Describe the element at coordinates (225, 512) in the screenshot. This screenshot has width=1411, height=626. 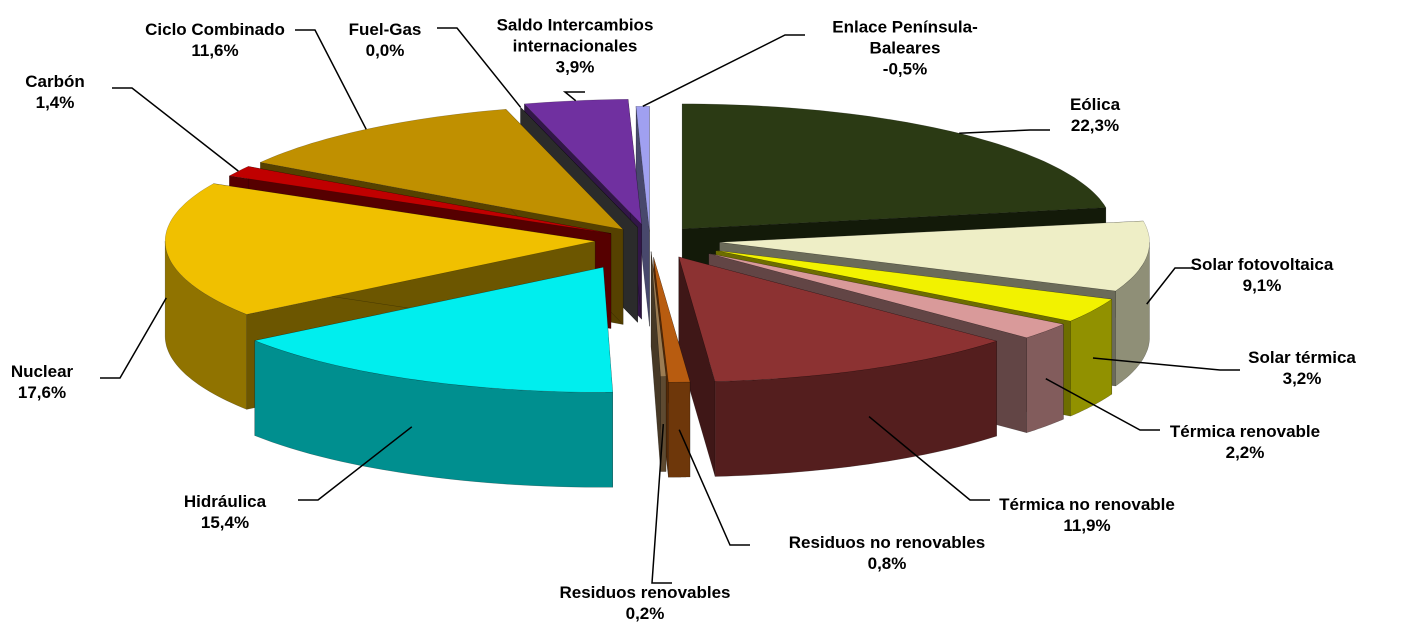
I see `slice-label: Hidráulica 15,4%` at that location.